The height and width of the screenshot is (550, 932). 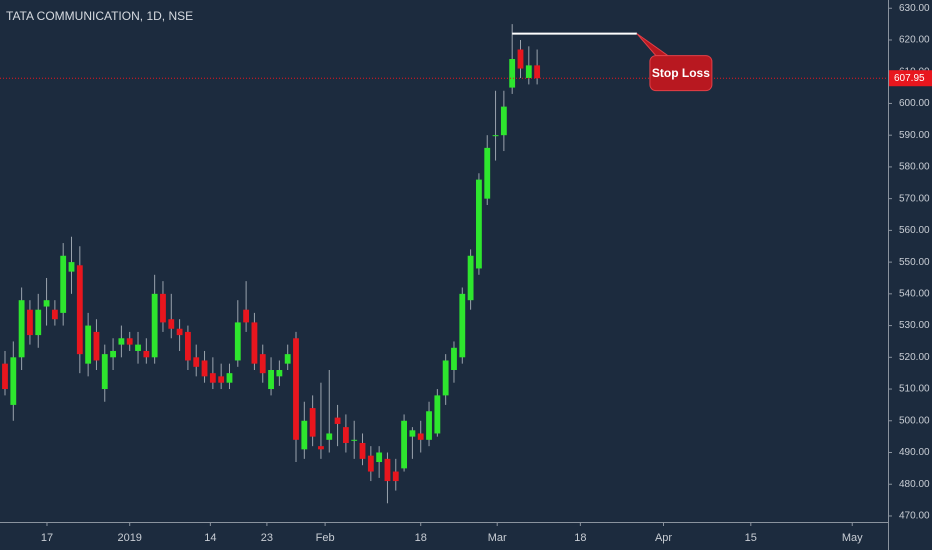 I want to click on x-tick-label: Feb, so click(x=325, y=538).